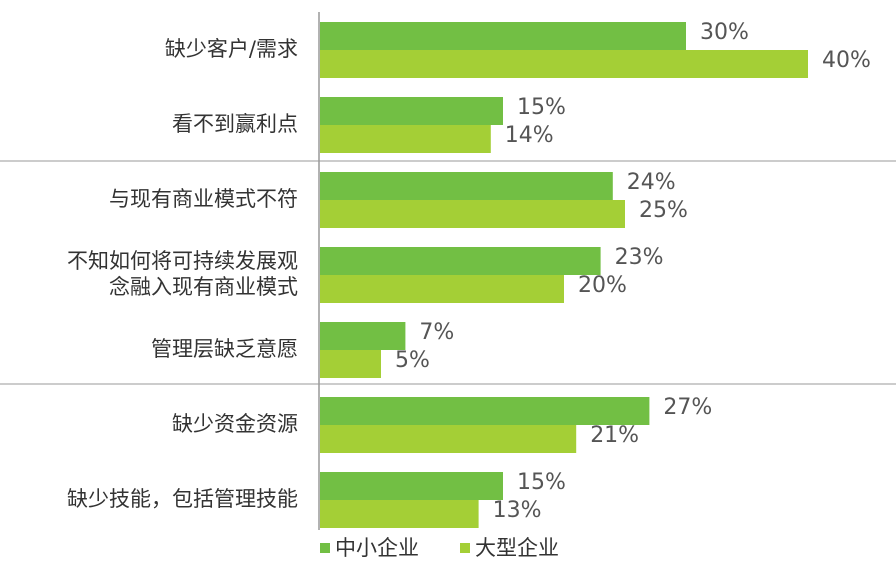  What do you see at coordinates (182, 274) in the screenshot?
I see `category-label: 不知如何将可持续发展观念融入现有商业模式` at bounding box center [182, 274].